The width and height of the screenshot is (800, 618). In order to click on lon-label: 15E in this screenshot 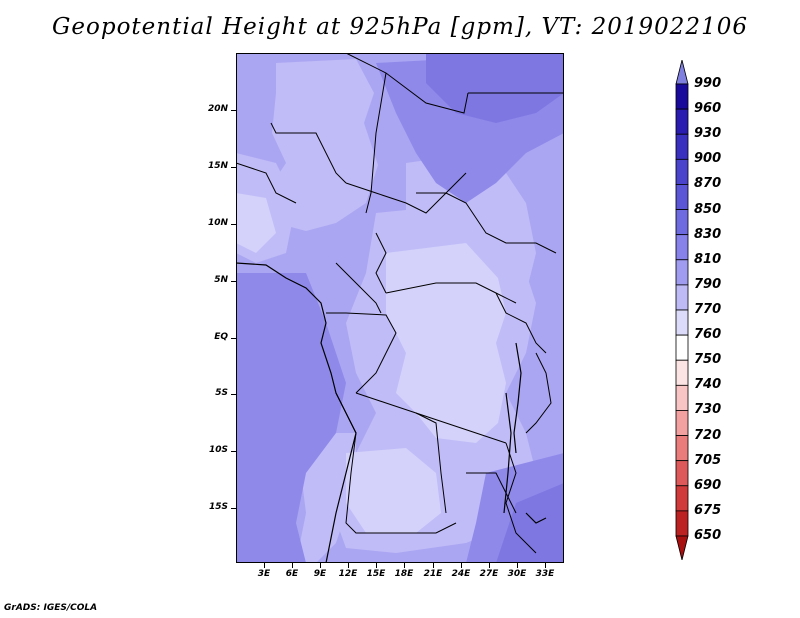, I will do `click(376, 574)`.